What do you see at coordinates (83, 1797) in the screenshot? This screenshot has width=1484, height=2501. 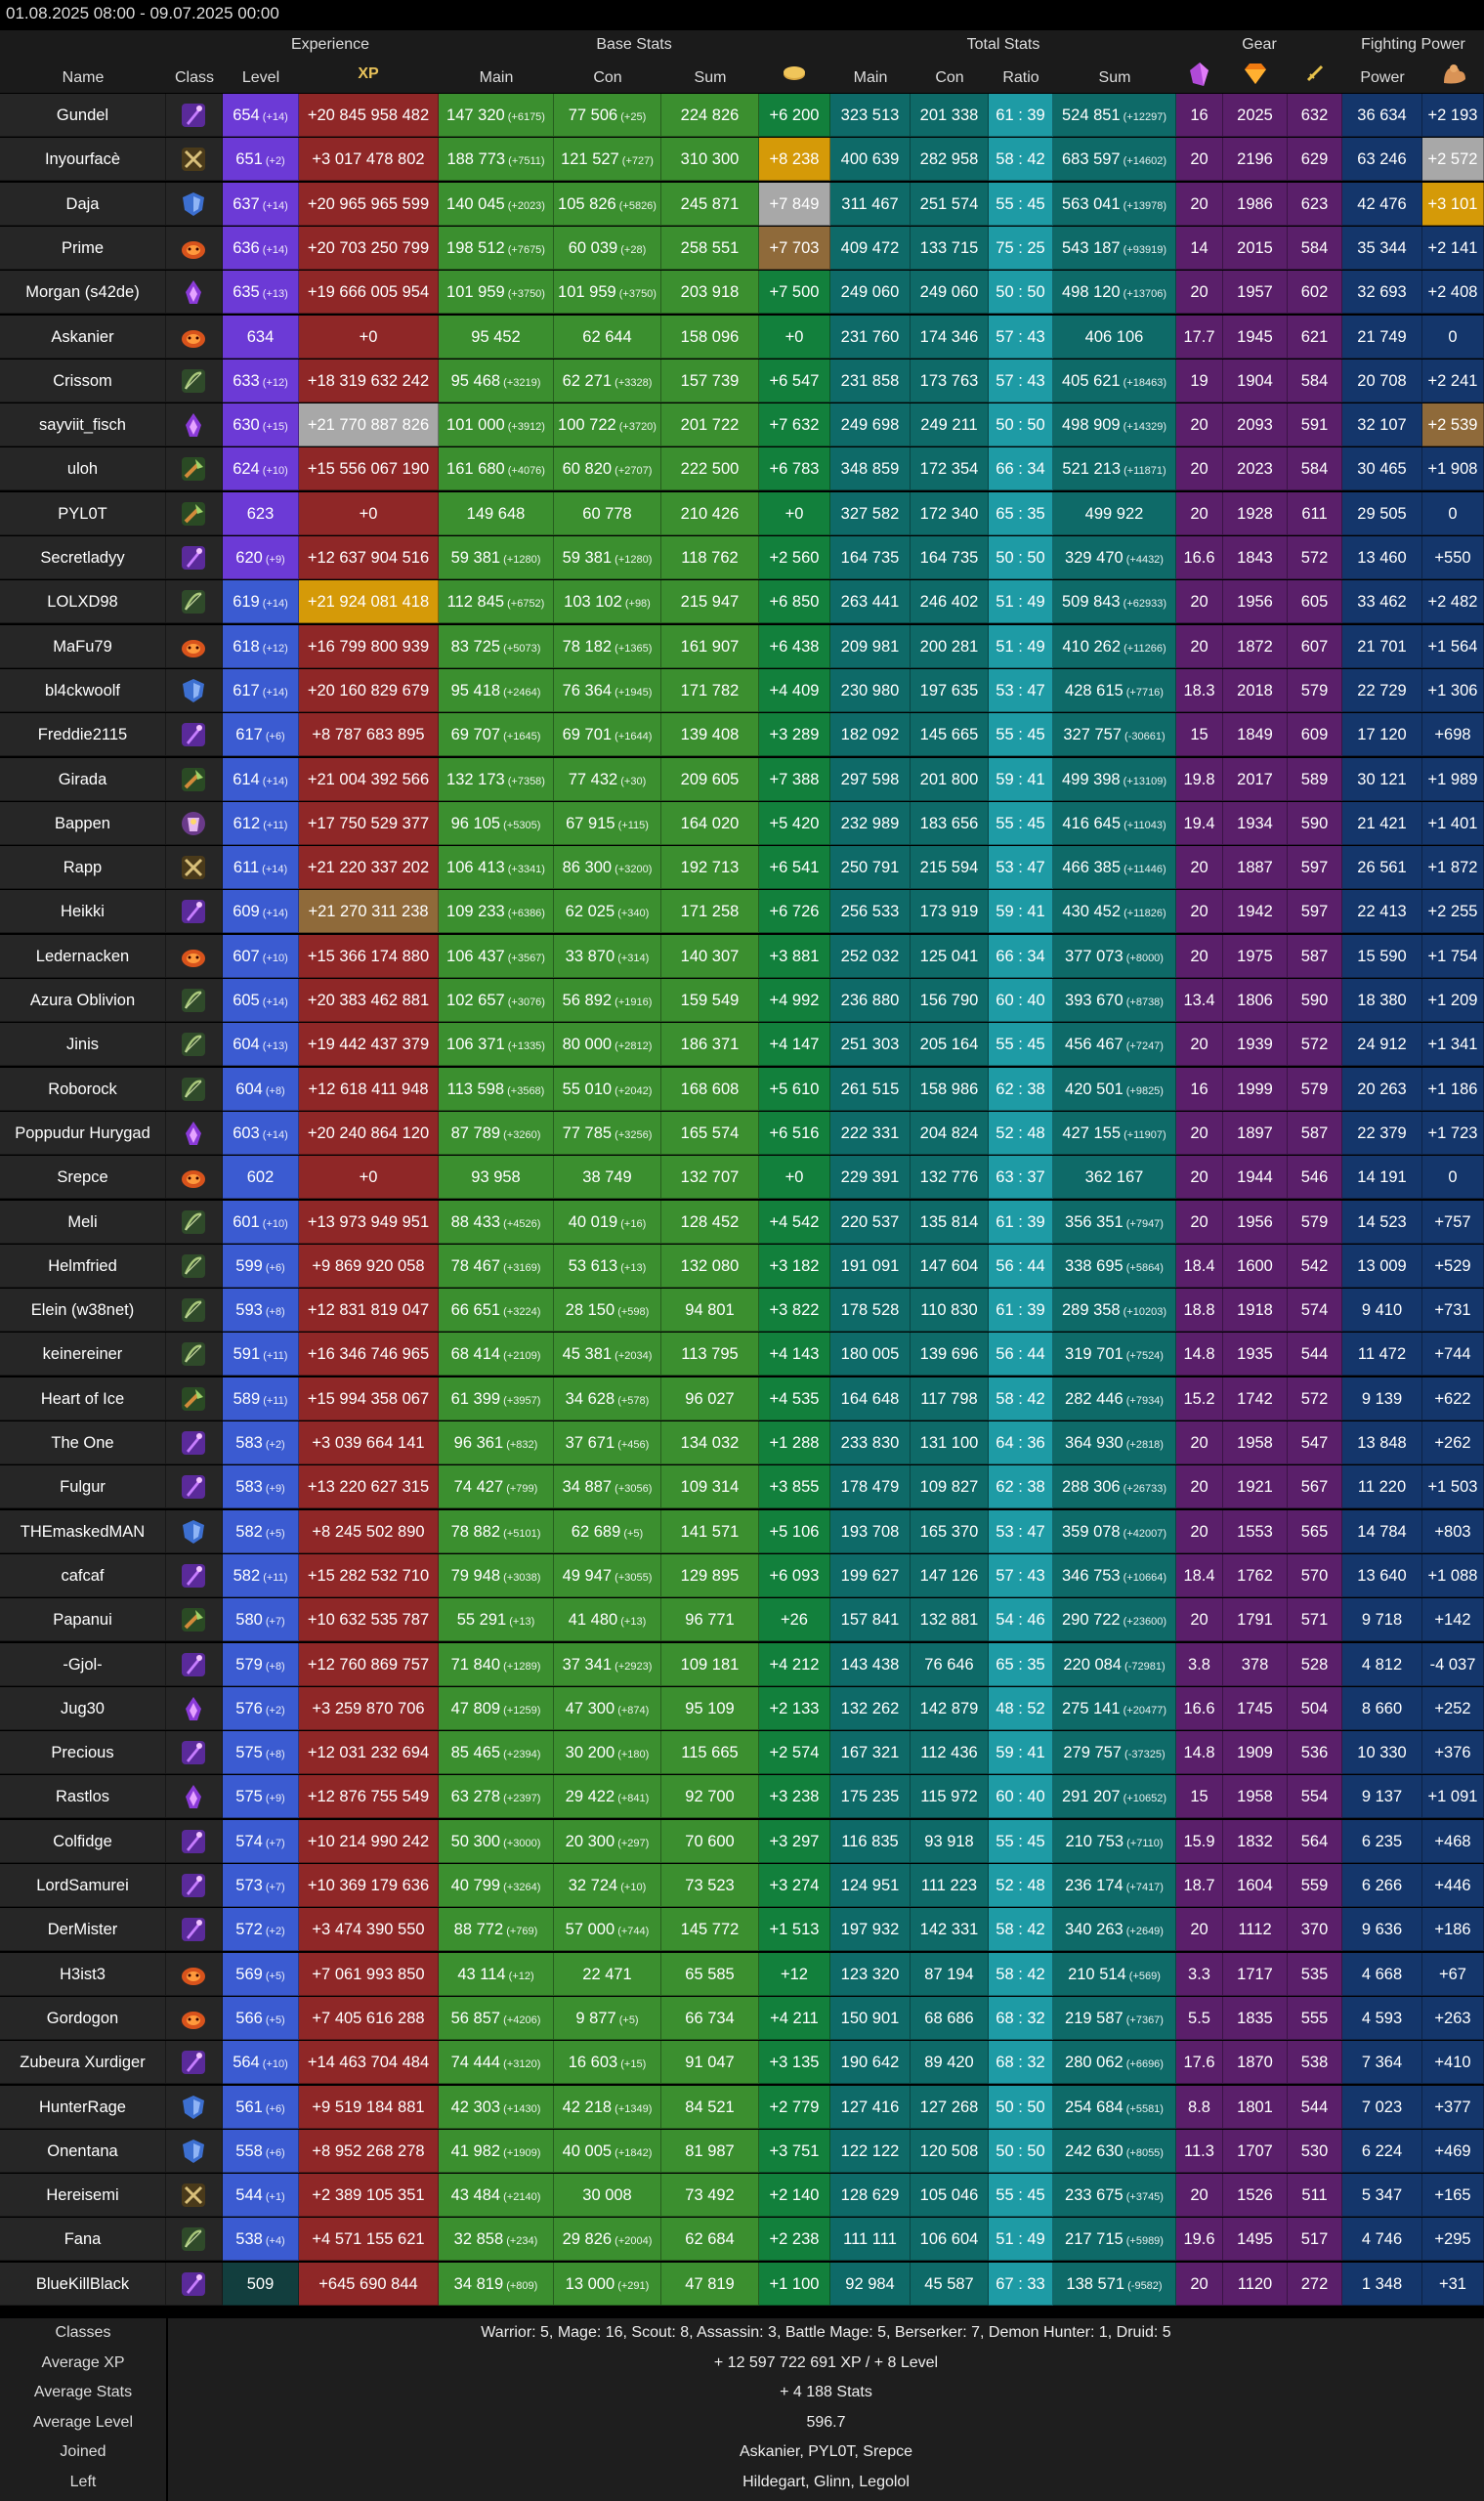 I see `player-name: Rastlos` at bounding box center [83, 1797].